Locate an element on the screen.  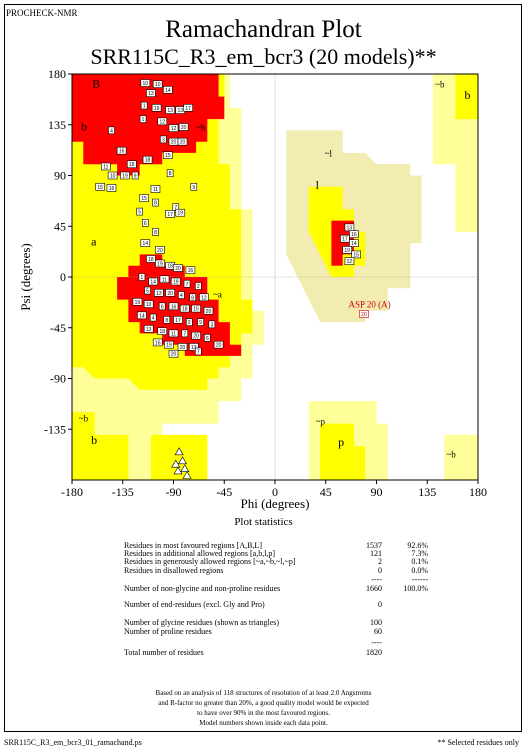
data-point-label: 12 is located at coordinates (350, 262).